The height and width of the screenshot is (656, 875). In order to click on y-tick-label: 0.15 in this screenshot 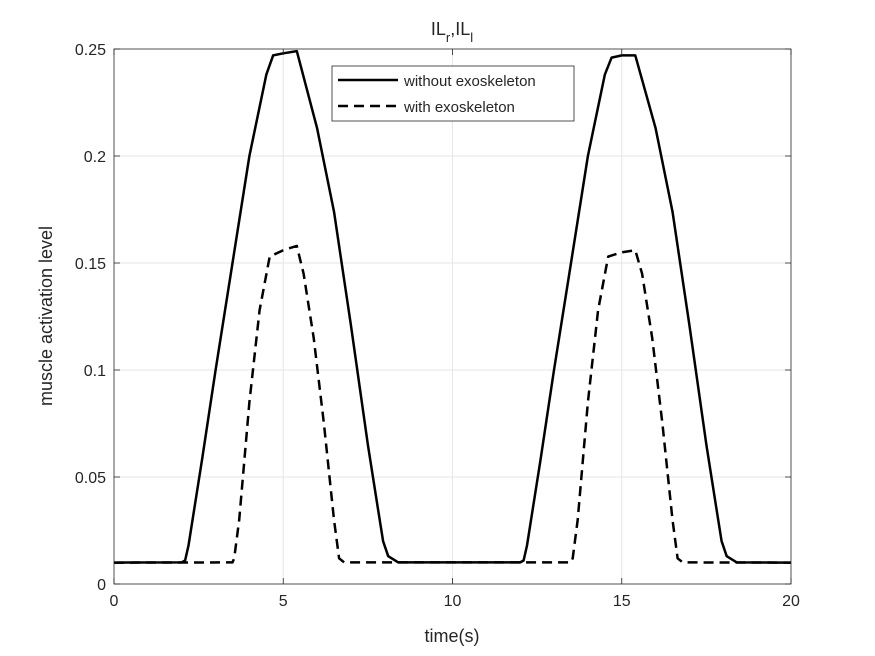, I will do `click(90, 264)`.